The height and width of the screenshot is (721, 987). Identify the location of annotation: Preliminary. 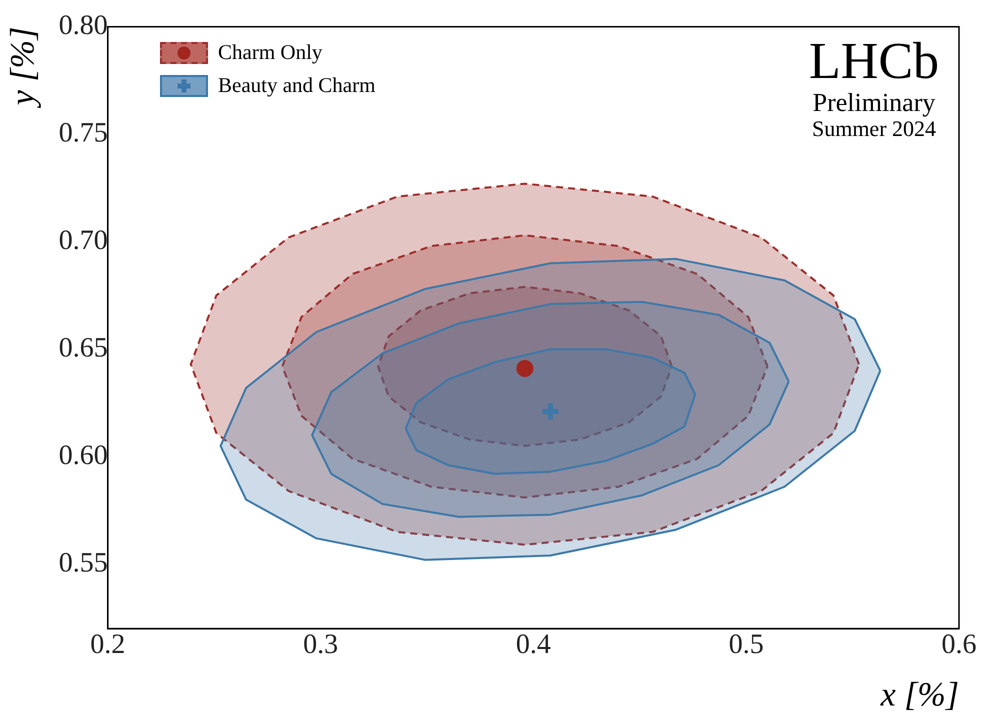
(874, 102).